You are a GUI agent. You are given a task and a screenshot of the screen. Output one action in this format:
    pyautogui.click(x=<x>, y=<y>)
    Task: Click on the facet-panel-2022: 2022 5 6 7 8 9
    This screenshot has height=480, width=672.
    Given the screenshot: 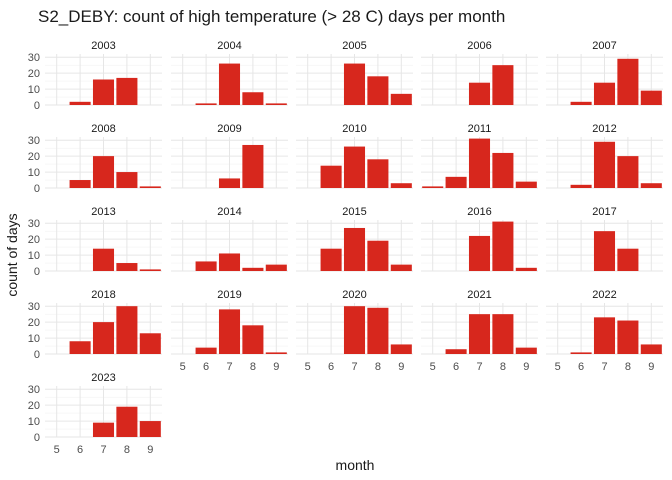 What is the action you would take?
    pyautogui.click(x=604, y=331)
    